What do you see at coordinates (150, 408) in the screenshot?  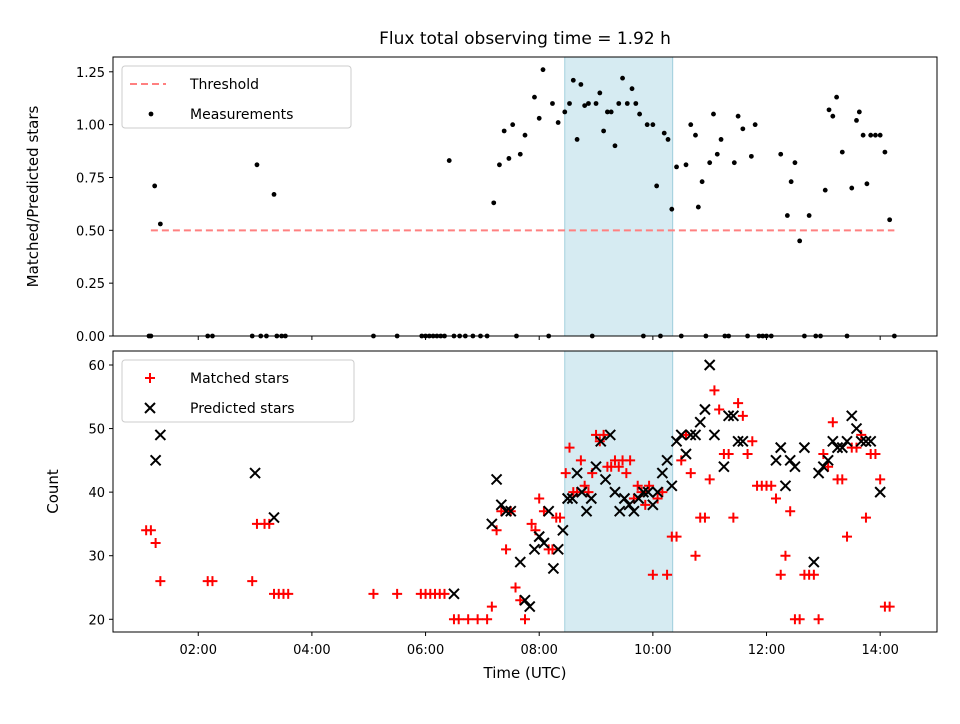 I see `legend-predicted-swatch` at bounding box center [150, 408].